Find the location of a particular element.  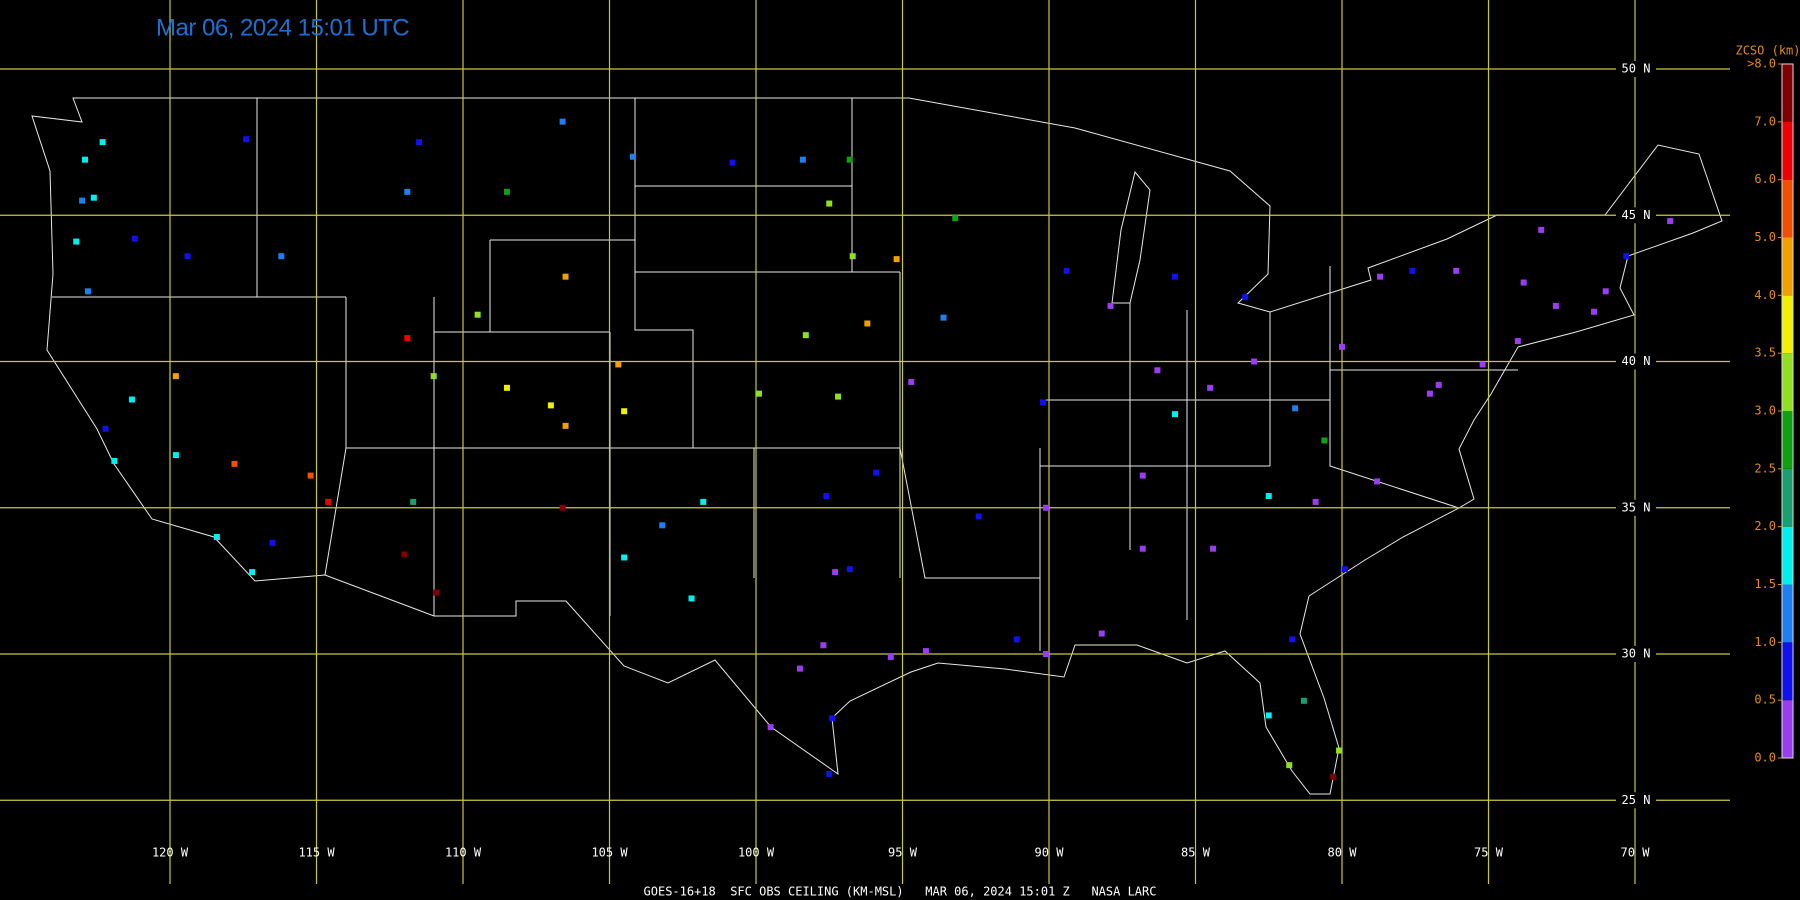

colorbar-label: 2.5 is located at coordinates (1765, 468).